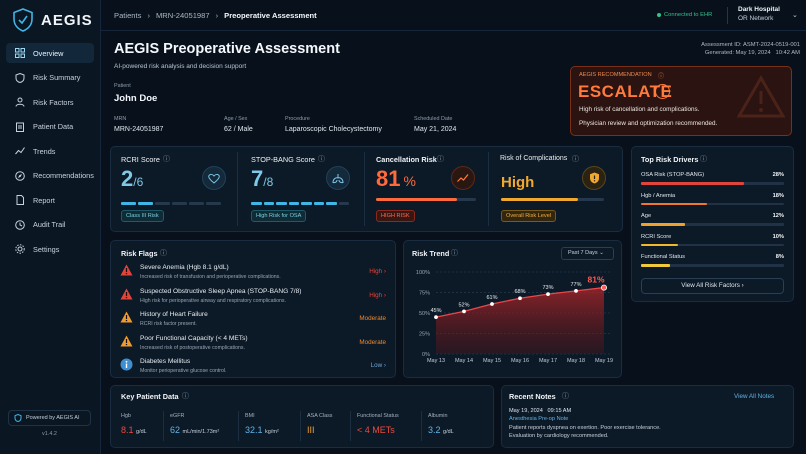  Describe the element at coordinates (128, 15) in the screenshot. I see `breadcrumb-patients: Patients` at that location.